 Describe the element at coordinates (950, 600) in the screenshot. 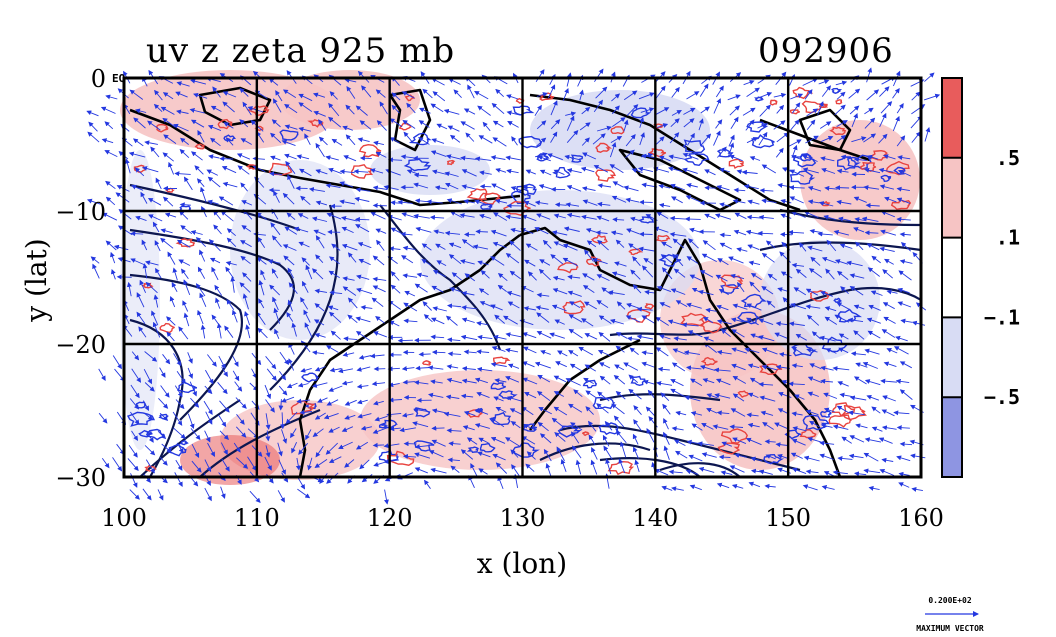

I see `max-vector-value: 0.200E+02` at that location.